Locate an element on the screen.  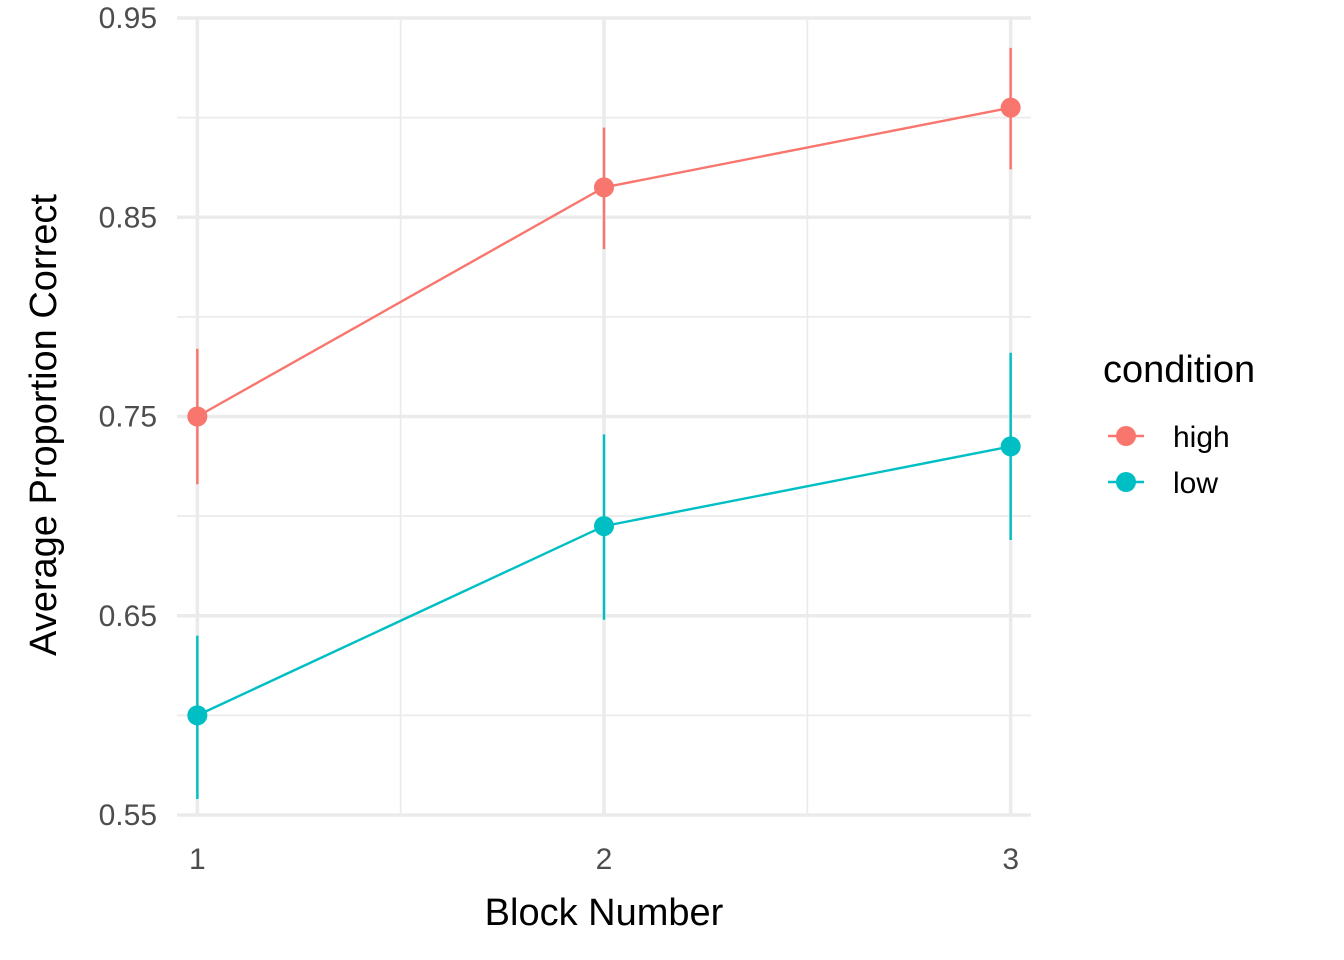
x-axis-ticks: 1 2 3 is located at coordinates (604, 859).